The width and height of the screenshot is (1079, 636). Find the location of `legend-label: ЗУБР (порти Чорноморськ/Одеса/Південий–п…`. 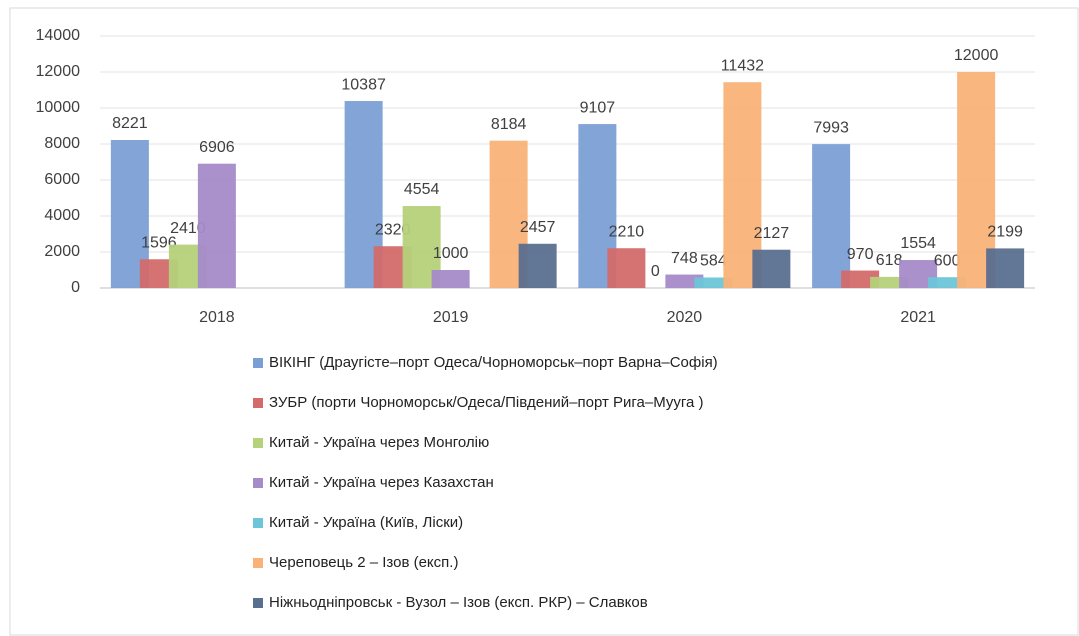

legend-label: ЗУБР (порти Чорноморськ/Одеса/Південий–п… is located at coordinates (486, 402).